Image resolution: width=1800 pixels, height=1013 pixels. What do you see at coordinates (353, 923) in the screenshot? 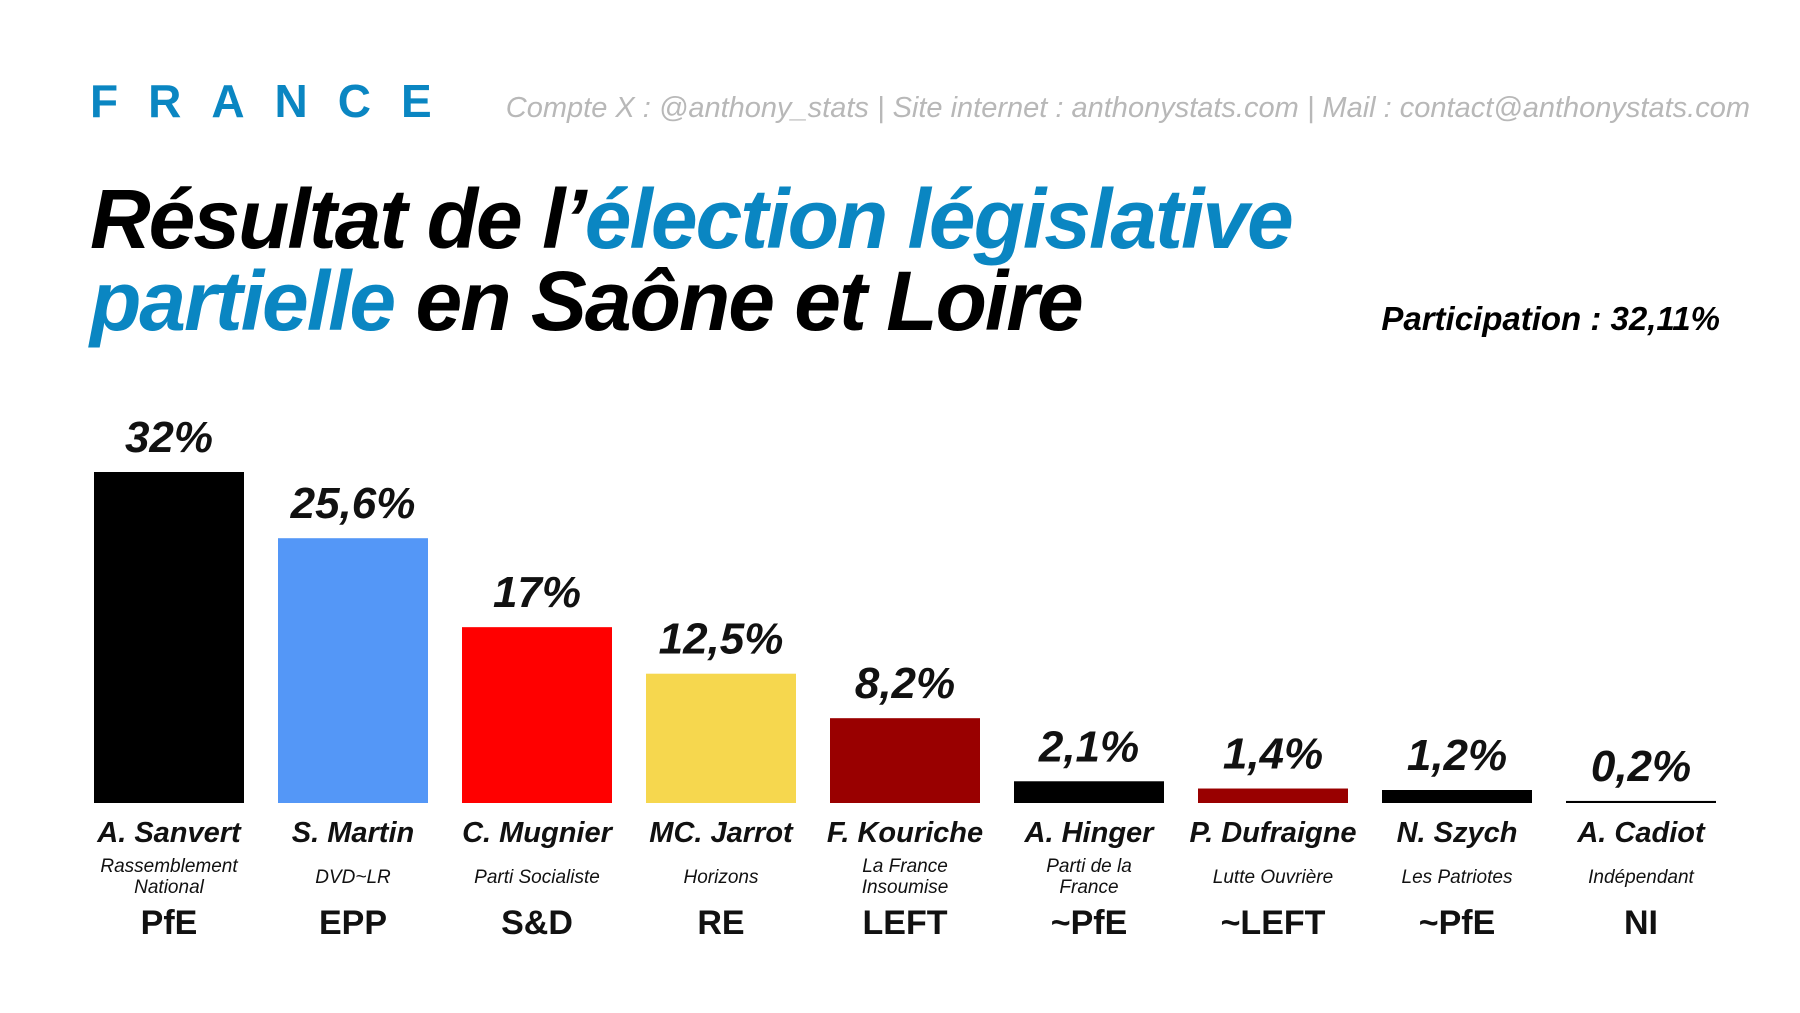
I see `eu-group-label: EPP` at bounding box center [353, 923].